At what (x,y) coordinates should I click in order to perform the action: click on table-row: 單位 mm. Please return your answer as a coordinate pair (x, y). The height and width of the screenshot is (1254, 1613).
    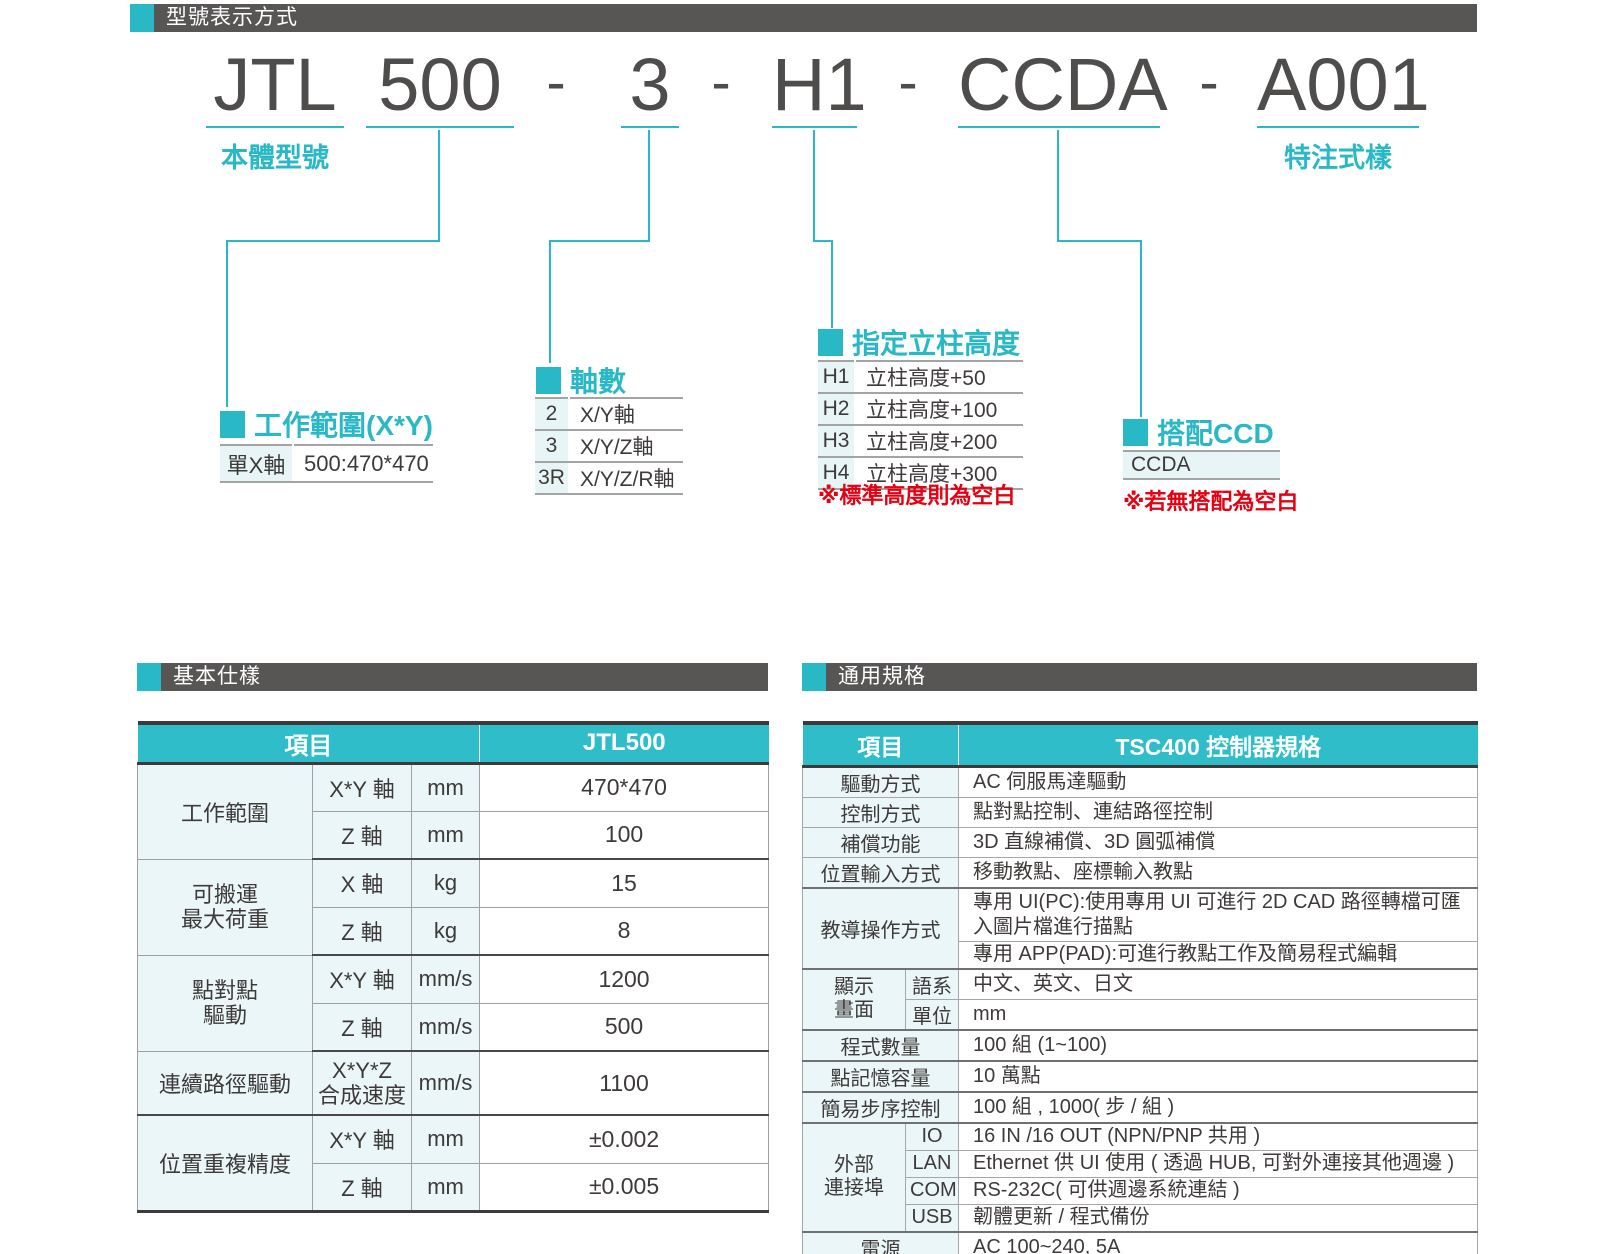
    Looking at the image, I should click on (1140, 1014).